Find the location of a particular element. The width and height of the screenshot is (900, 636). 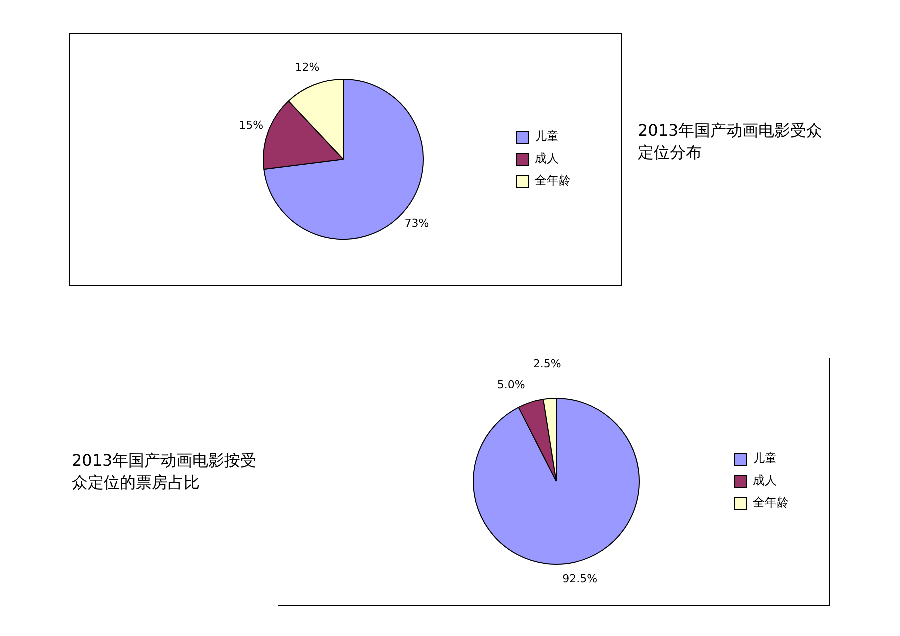

text: 2013年国产动画电影按受众定位的票房占比 is located at coordinates (165, 472).